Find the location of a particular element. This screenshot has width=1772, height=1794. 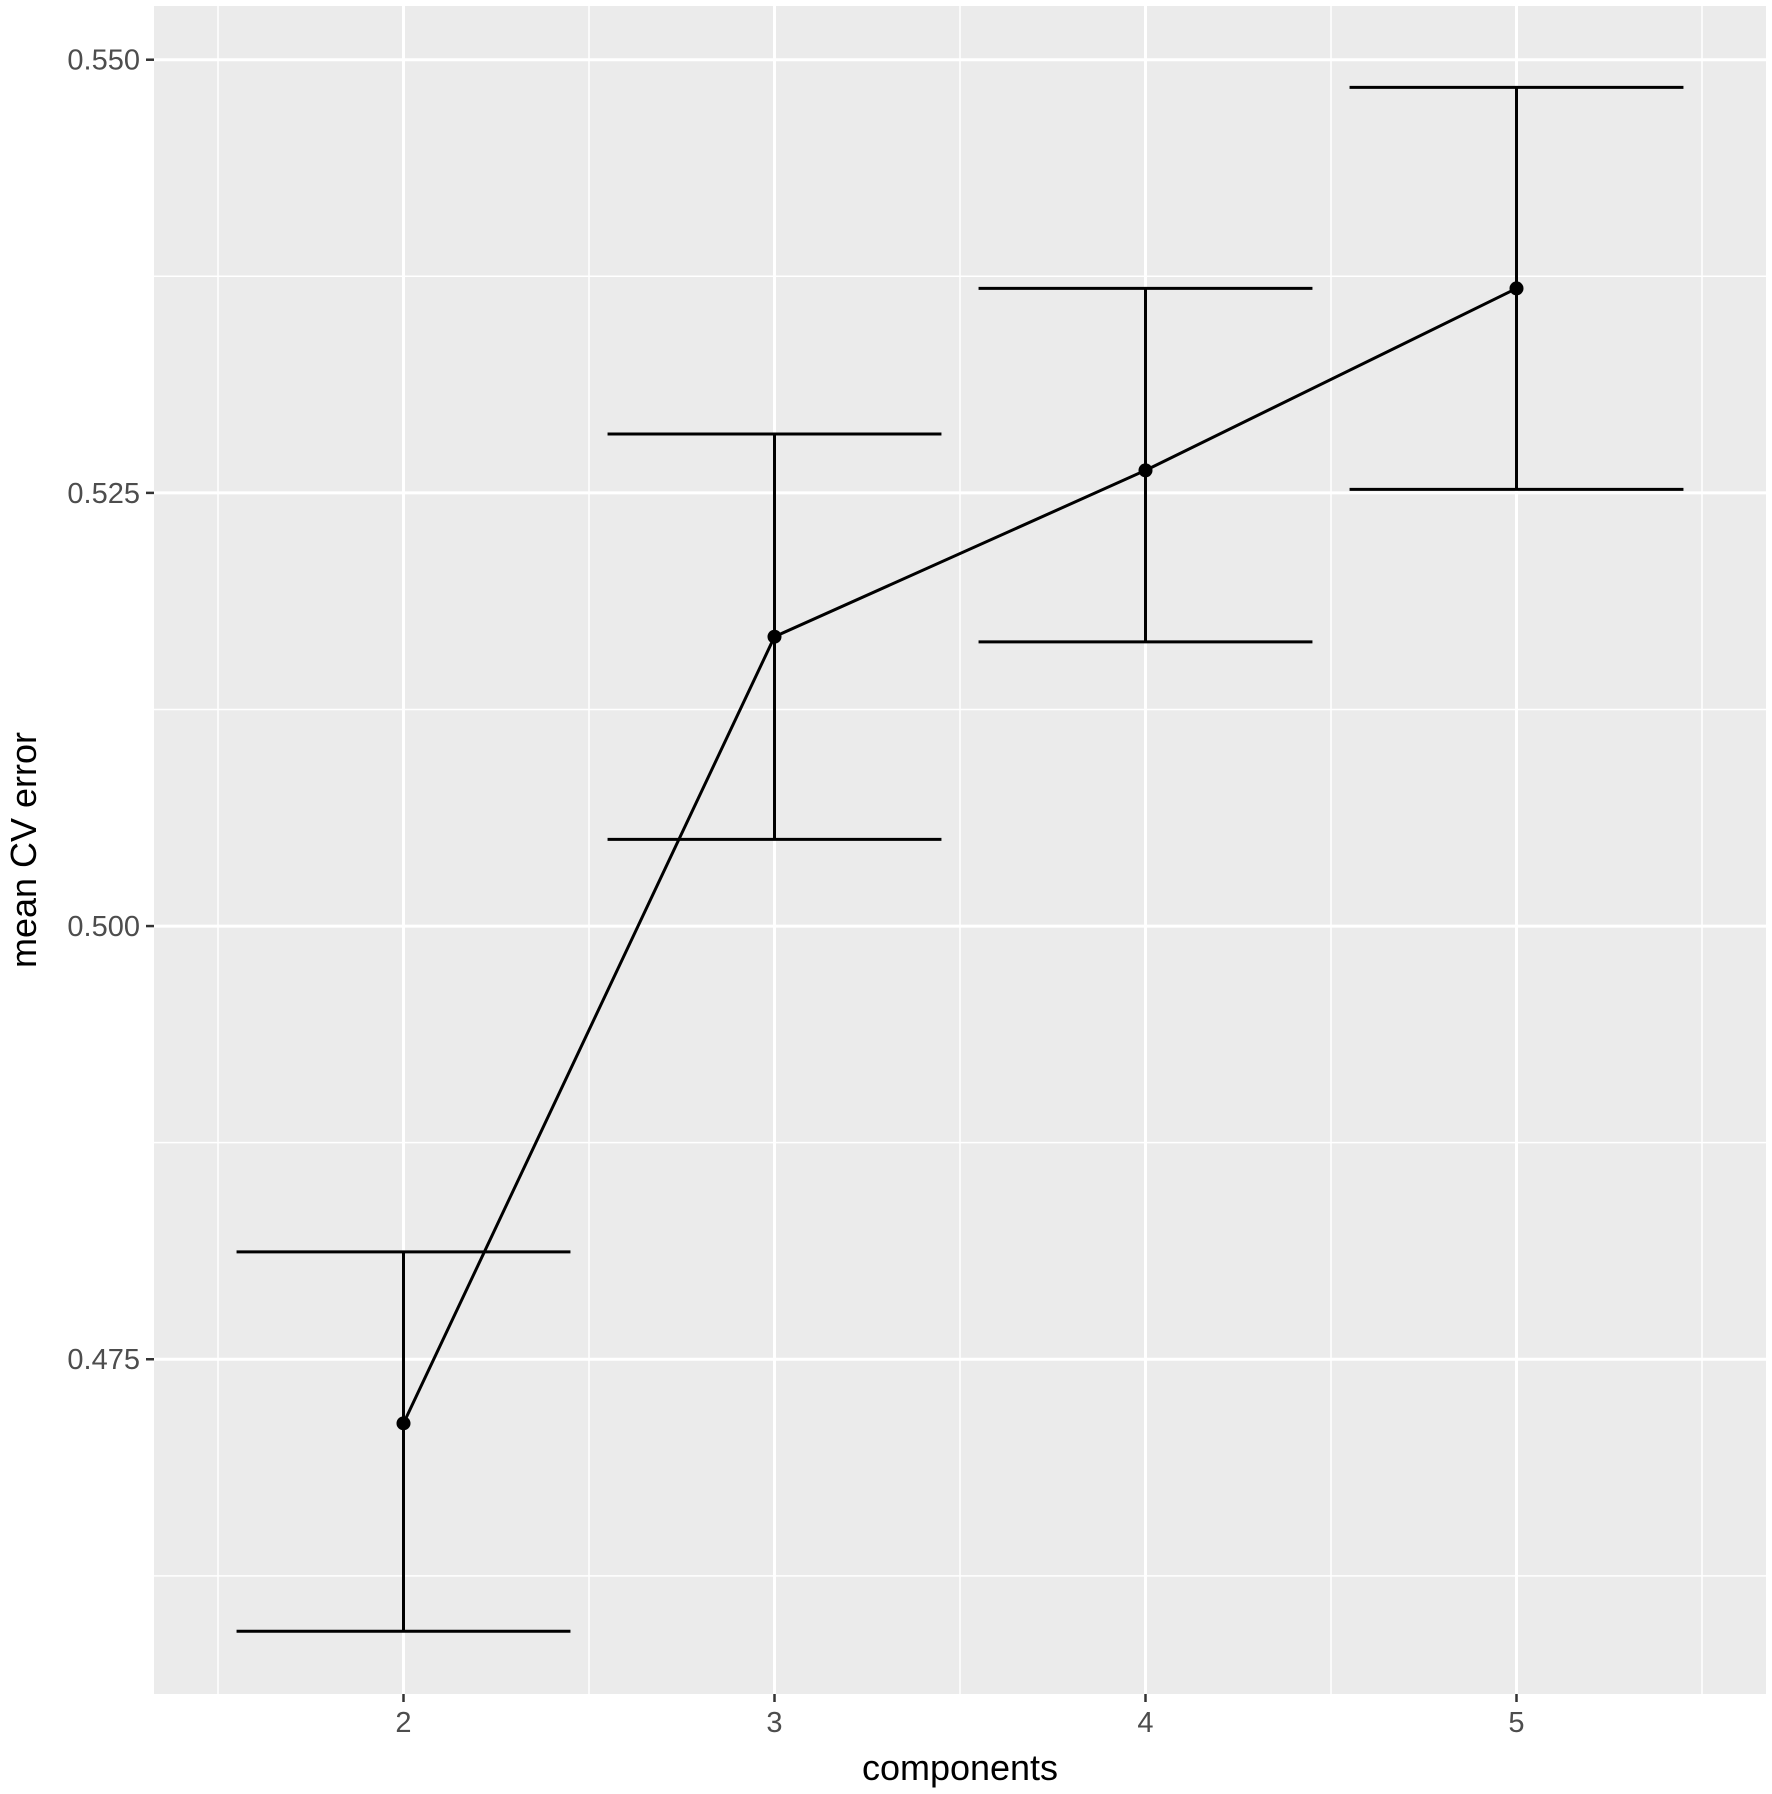

x-tick-label: 4 is located at coordinates (1145, 1723).